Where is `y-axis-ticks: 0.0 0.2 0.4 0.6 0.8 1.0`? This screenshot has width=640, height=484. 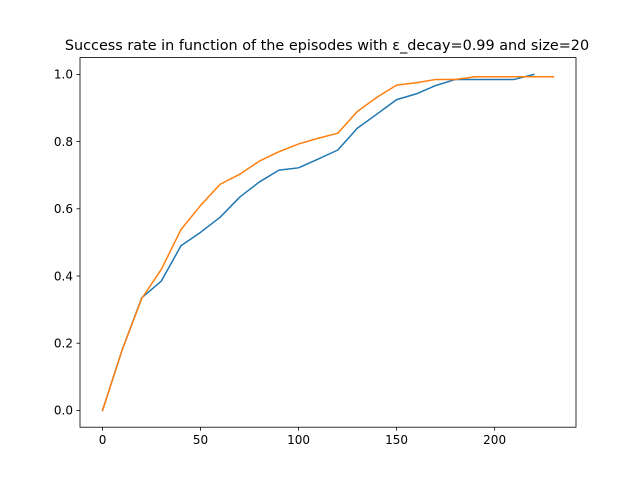 y-axis-ticks: 0.0 0.2 0.4 0.6 0.8 1.0 is located at coordinates (67, 243).